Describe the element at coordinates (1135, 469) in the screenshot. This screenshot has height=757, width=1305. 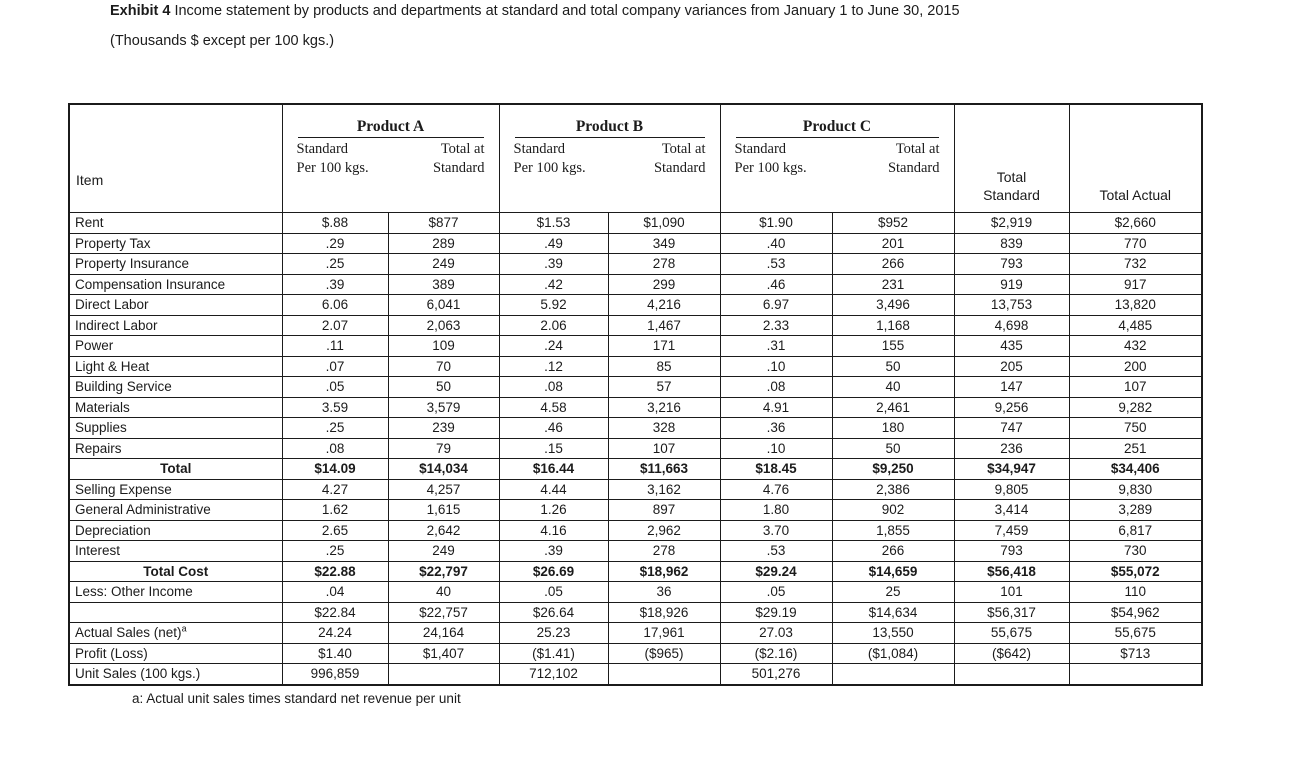
I see `cell-value: $34,406` at that location.